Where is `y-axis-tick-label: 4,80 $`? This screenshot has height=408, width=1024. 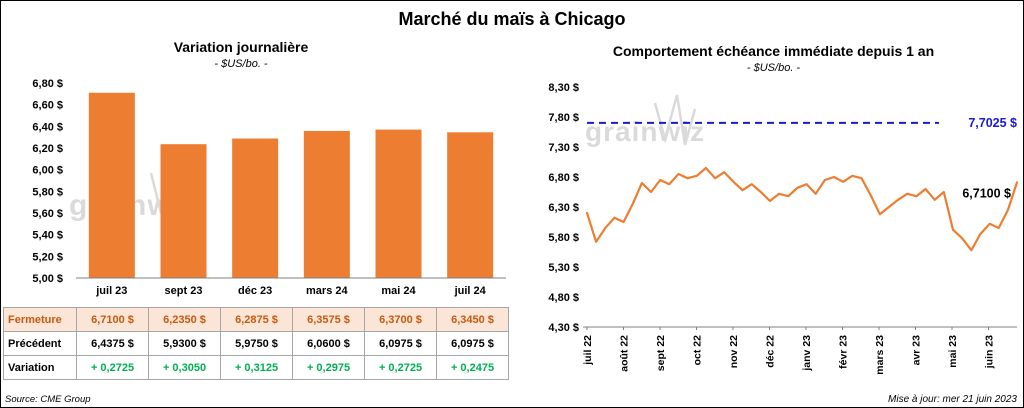 y-axis-tick-label: 4,80 $ is located at coordinates (563, 298).